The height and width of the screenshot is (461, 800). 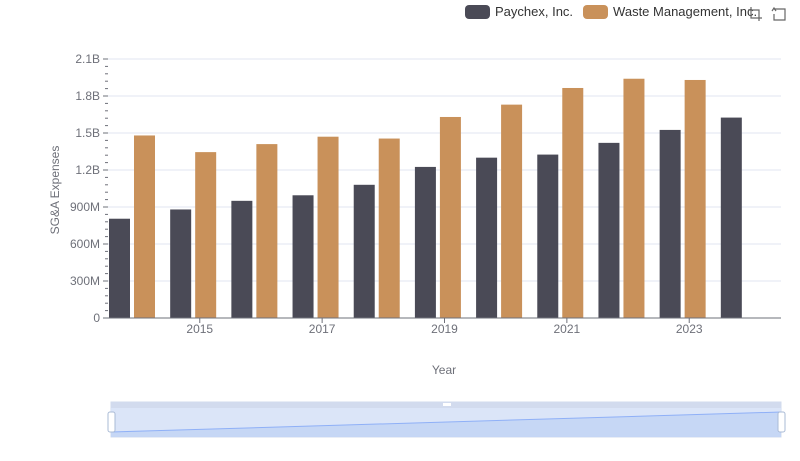 I want to click on data-zoom-left-handle, so click(x=111, y=422).